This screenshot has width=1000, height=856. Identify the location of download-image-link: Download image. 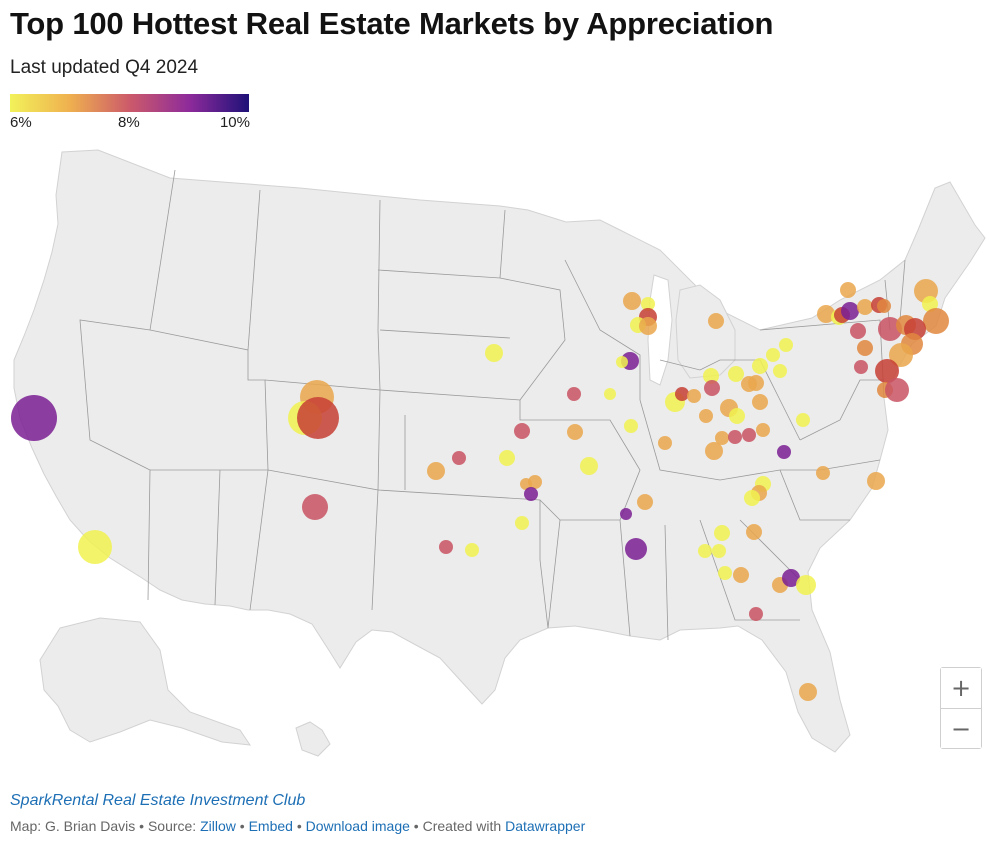
(357, 826).